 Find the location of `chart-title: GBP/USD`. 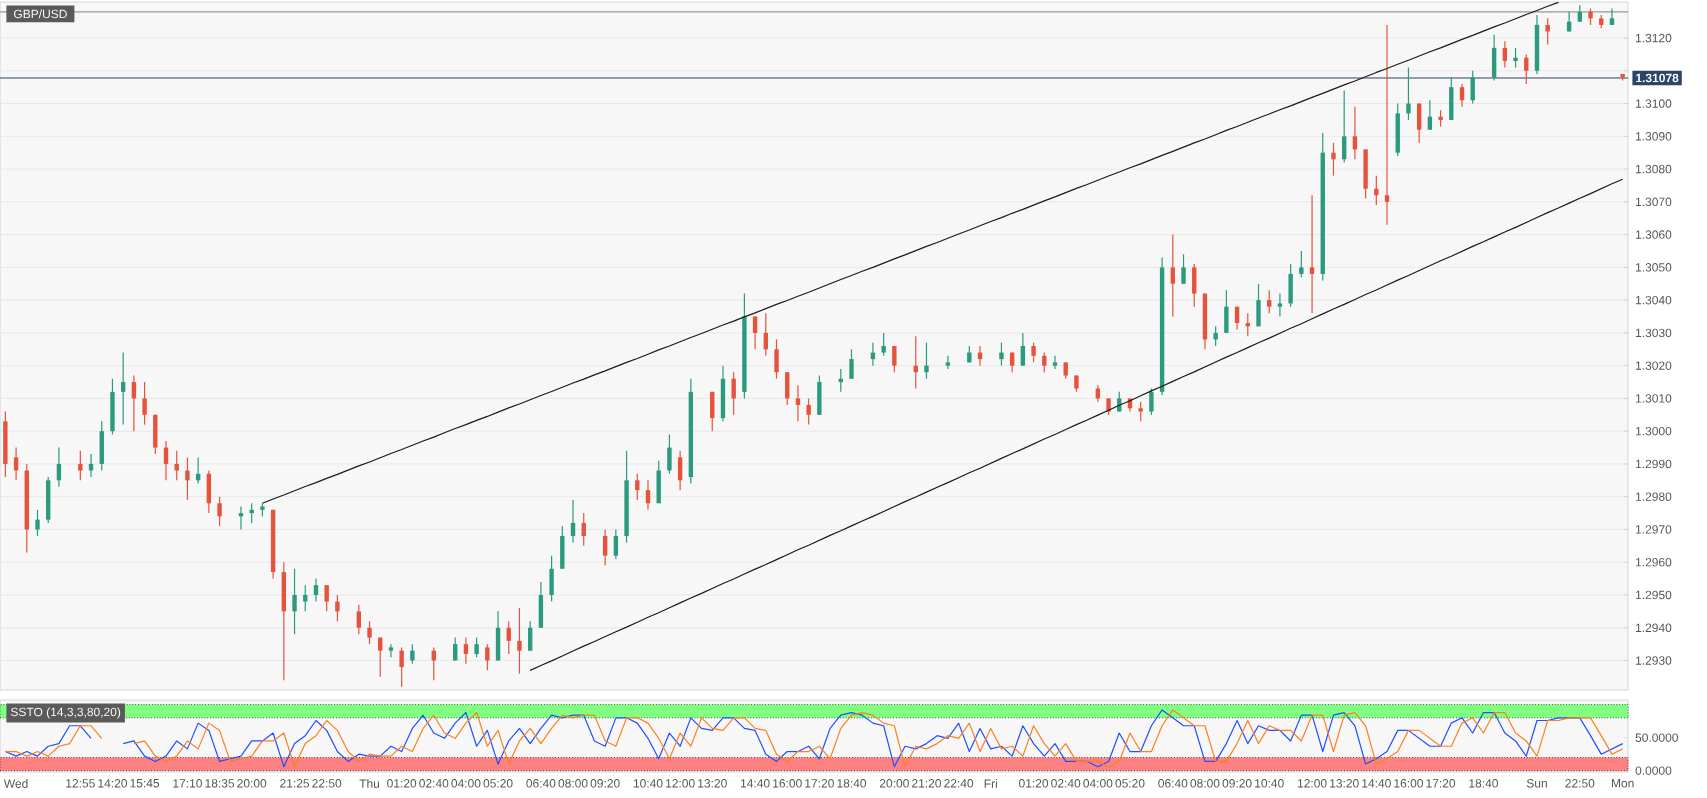

chart-title: GBP/USD is located at coordinates (40, 14).